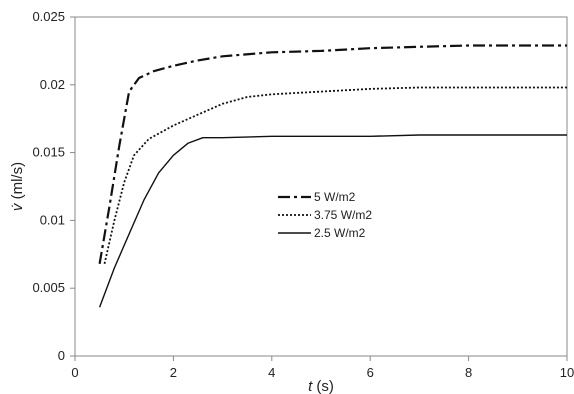  Describe the element at coordinates (61, 355) in the screenshot. I see `y-tick-label: 0` at that location.